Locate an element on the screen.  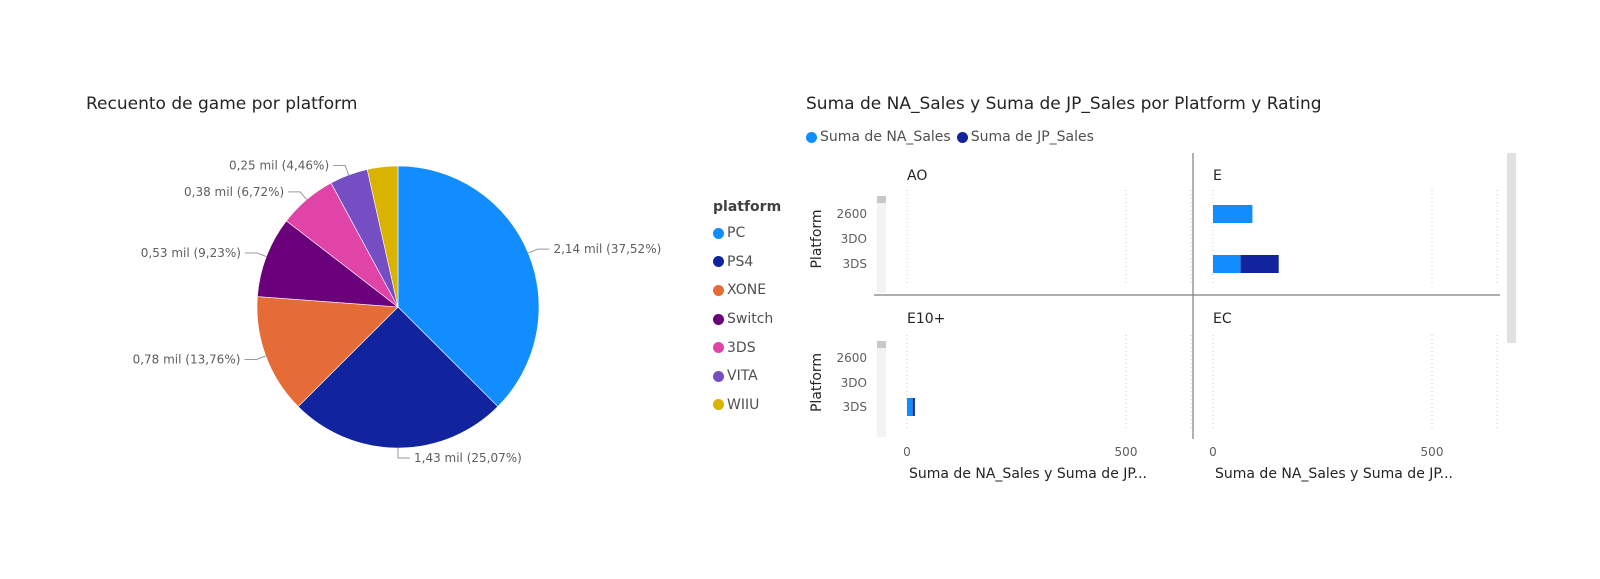
bar-e-3ds-na-sales is located at coordinates (1227, 264).